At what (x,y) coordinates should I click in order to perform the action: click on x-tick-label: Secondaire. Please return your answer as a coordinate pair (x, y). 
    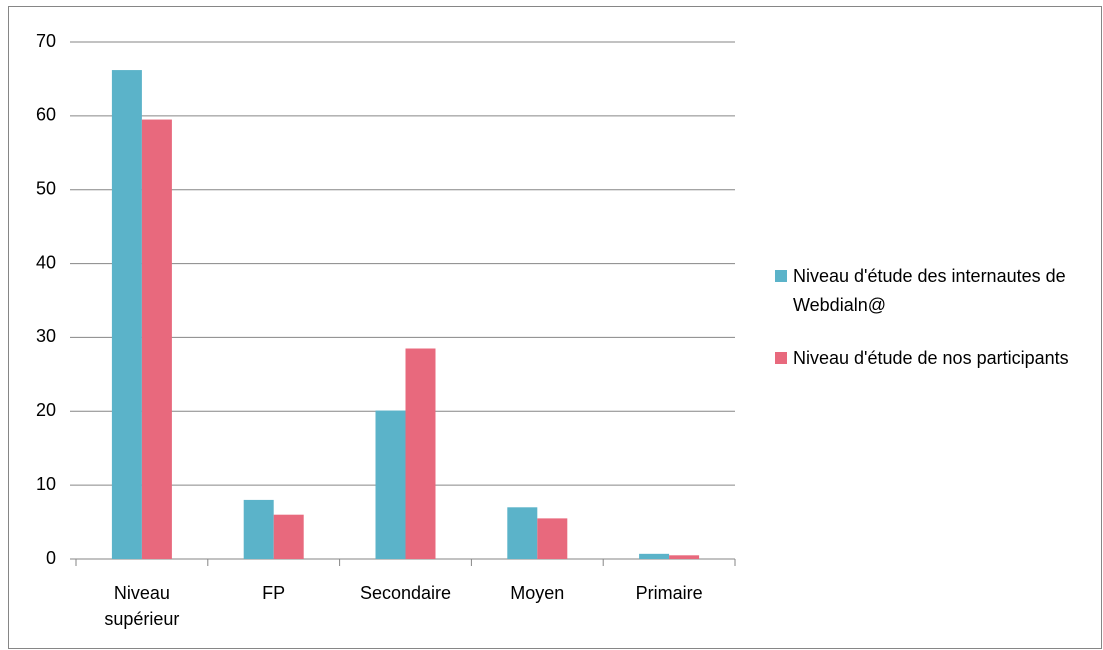
    Looking at the image, I should click on (405, 593).